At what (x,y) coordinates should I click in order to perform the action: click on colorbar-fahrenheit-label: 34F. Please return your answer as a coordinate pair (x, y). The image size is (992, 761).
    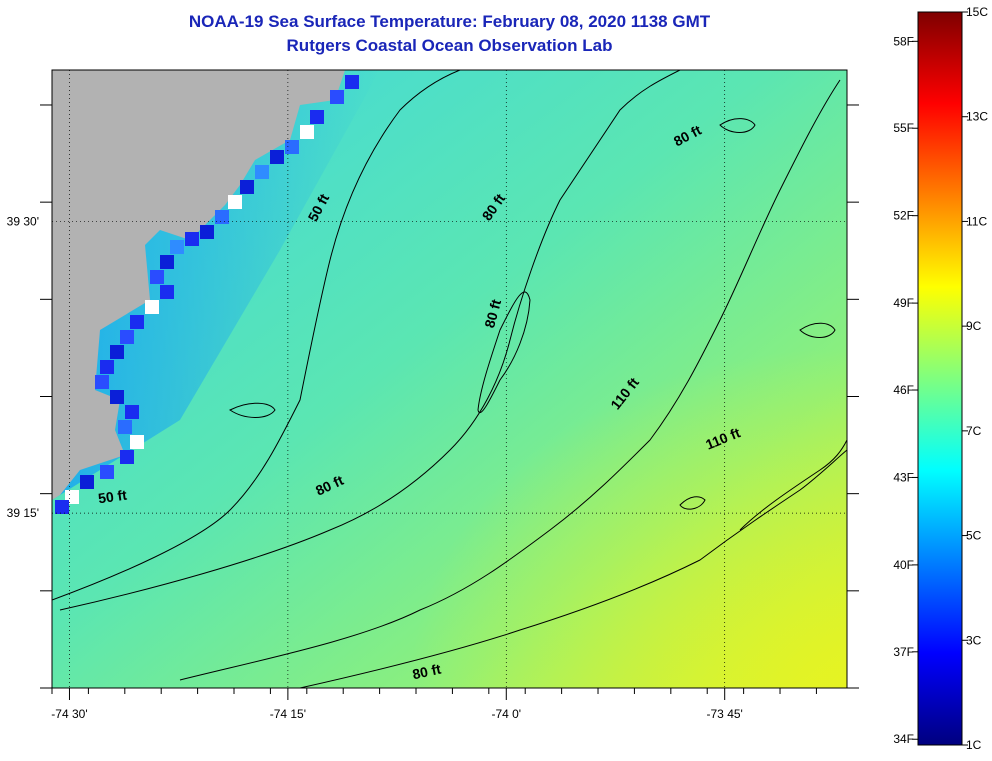
    Looking at the image, I should click on (903, 739).